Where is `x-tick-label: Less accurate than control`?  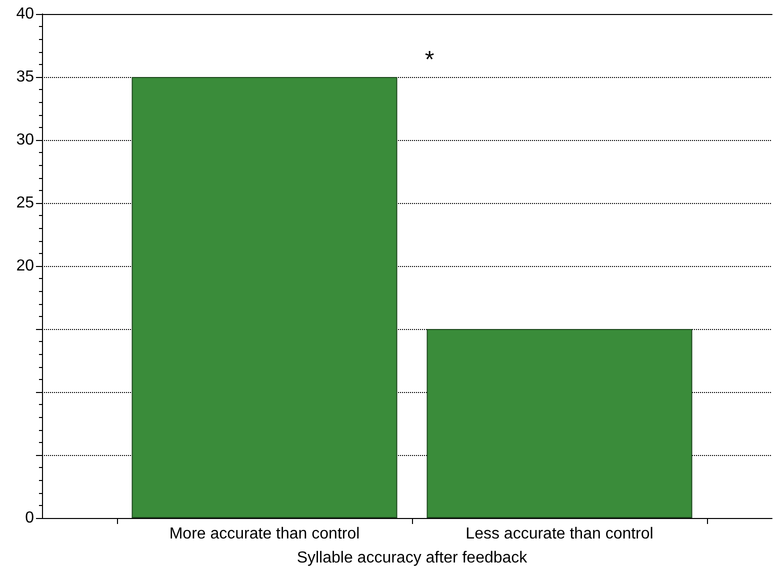
x-tick-label: Less accurate than control is located at coordinates (560, 534).